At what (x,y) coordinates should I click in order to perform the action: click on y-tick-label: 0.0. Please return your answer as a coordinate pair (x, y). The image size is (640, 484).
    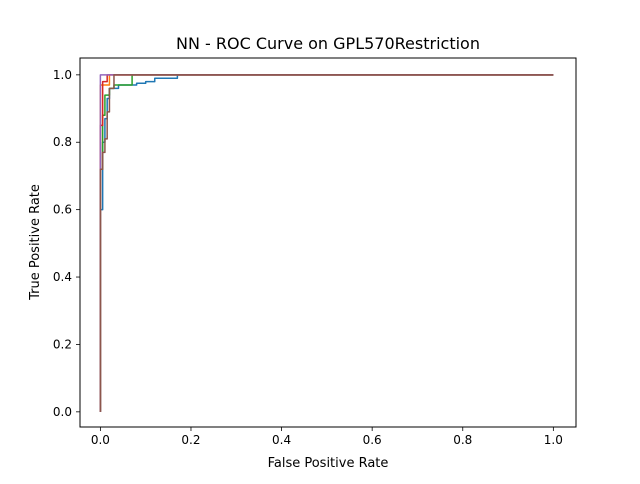
    Looking at the image, I should click on (62, 412).